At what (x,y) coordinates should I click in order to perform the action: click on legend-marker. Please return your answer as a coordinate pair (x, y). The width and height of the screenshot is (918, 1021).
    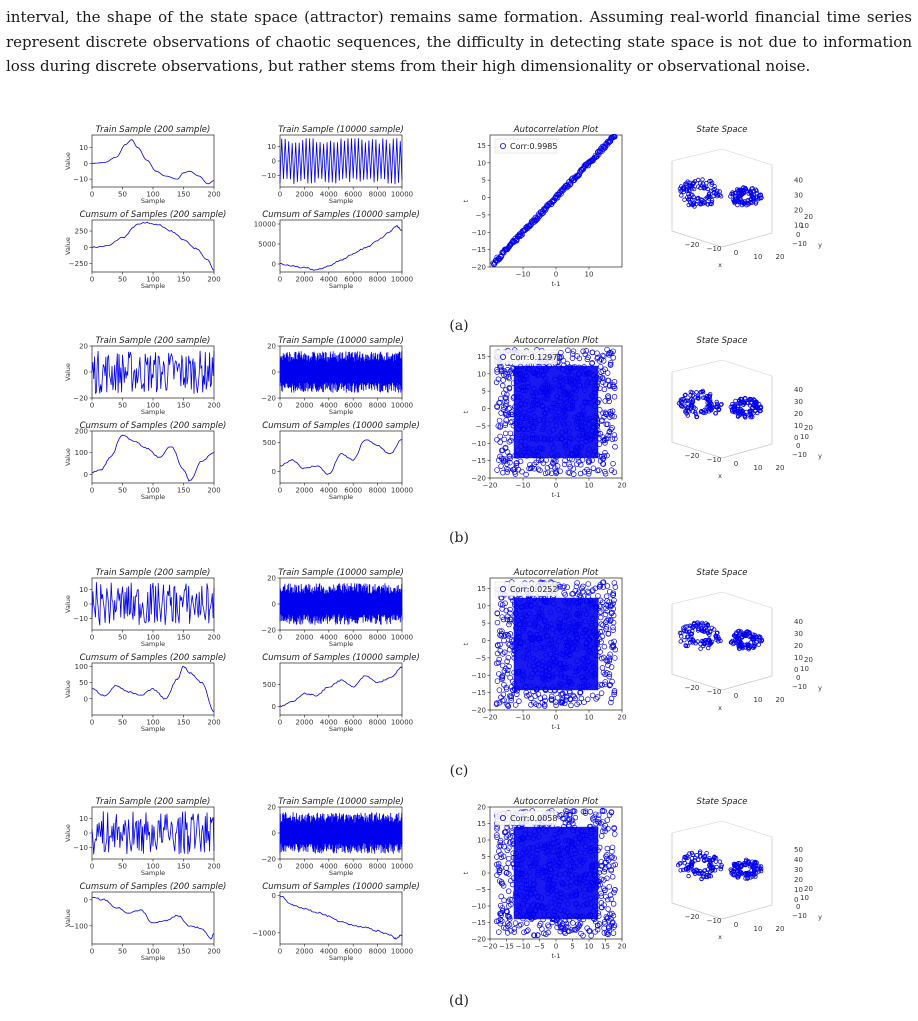
    Looking at the image, I should click on (503, 145).